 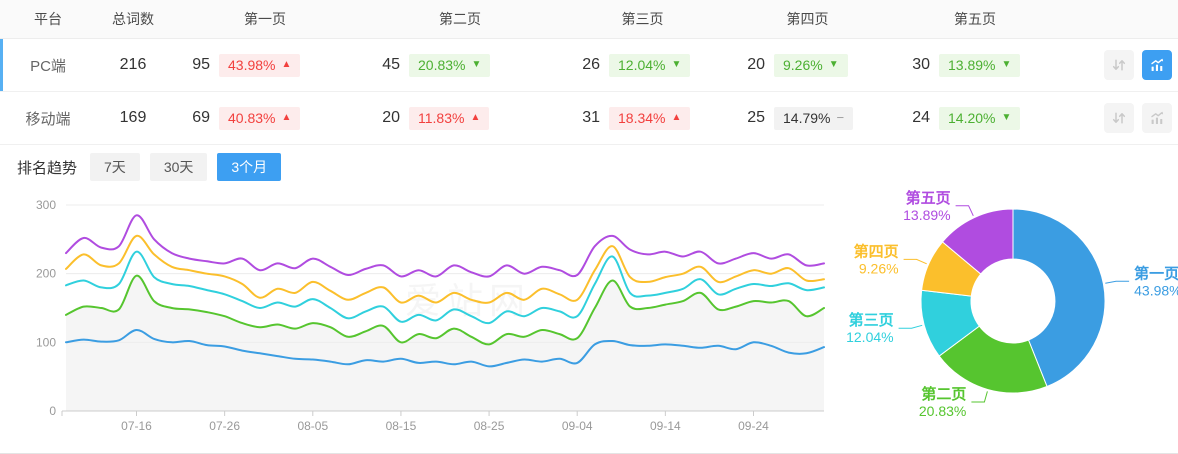 I want to click on row-actions, so click(x=1119, y=65).